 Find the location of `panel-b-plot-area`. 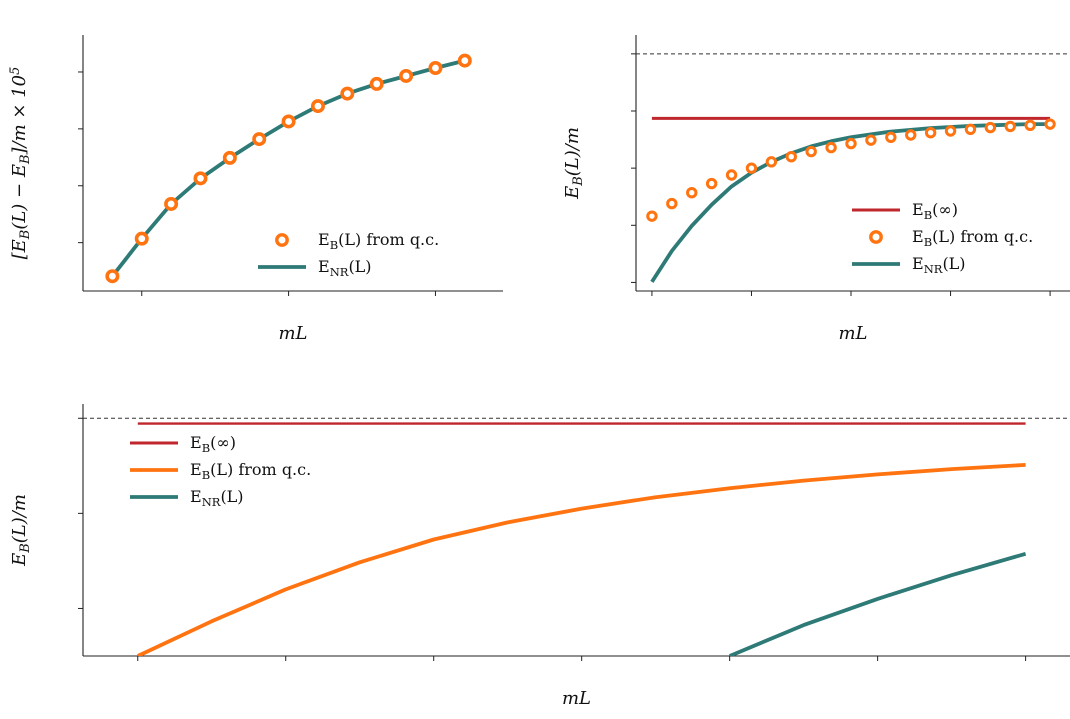

panel-b-plot-area is located at coordinates (850, 199).